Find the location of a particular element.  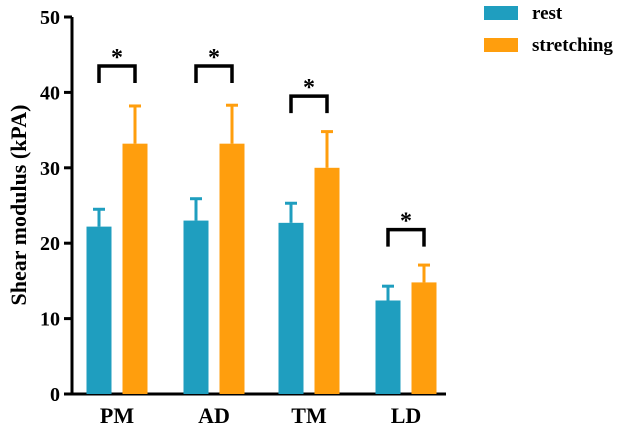

bar-stretching-tm is located at coordinates (327, 280).